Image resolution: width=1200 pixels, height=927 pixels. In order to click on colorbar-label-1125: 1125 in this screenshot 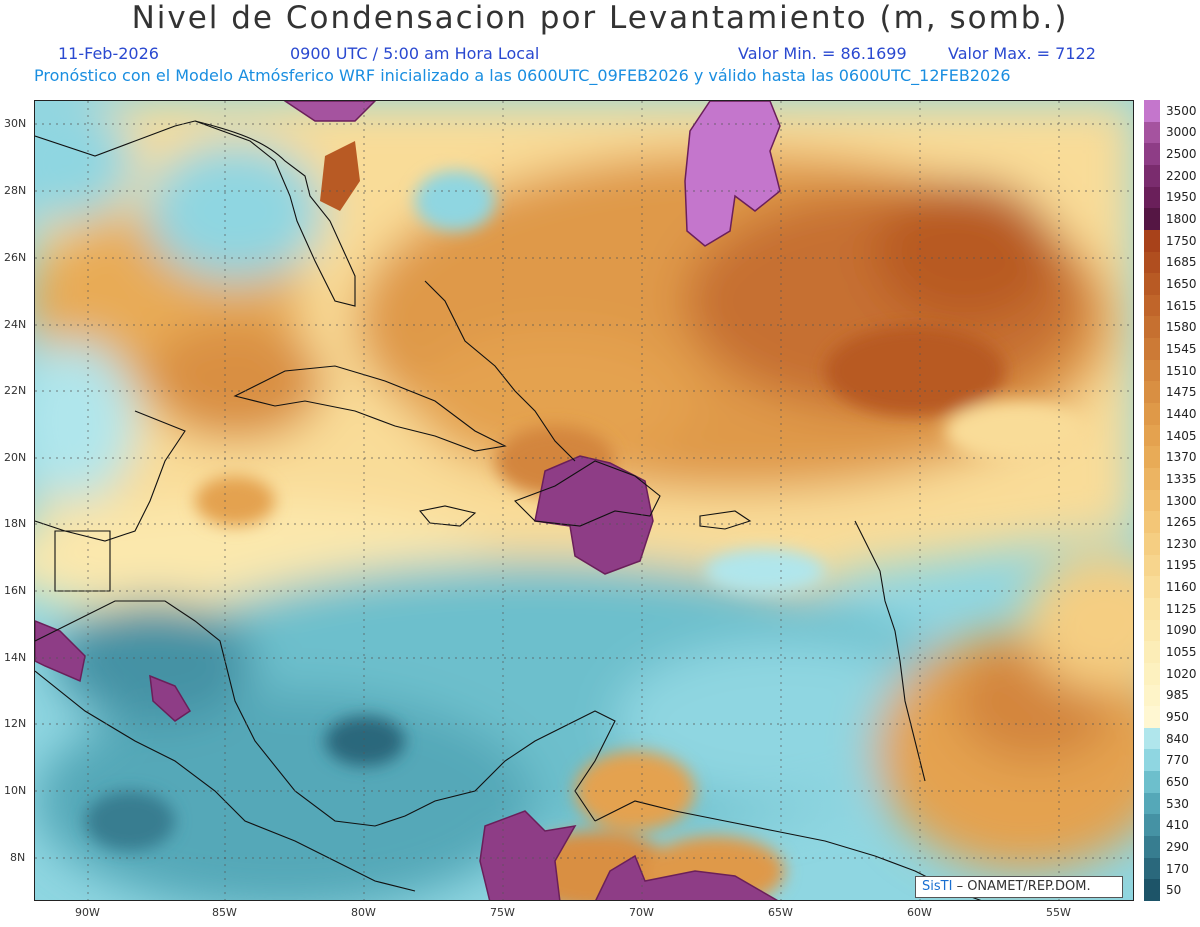, I will do `click(1181, 608)`.